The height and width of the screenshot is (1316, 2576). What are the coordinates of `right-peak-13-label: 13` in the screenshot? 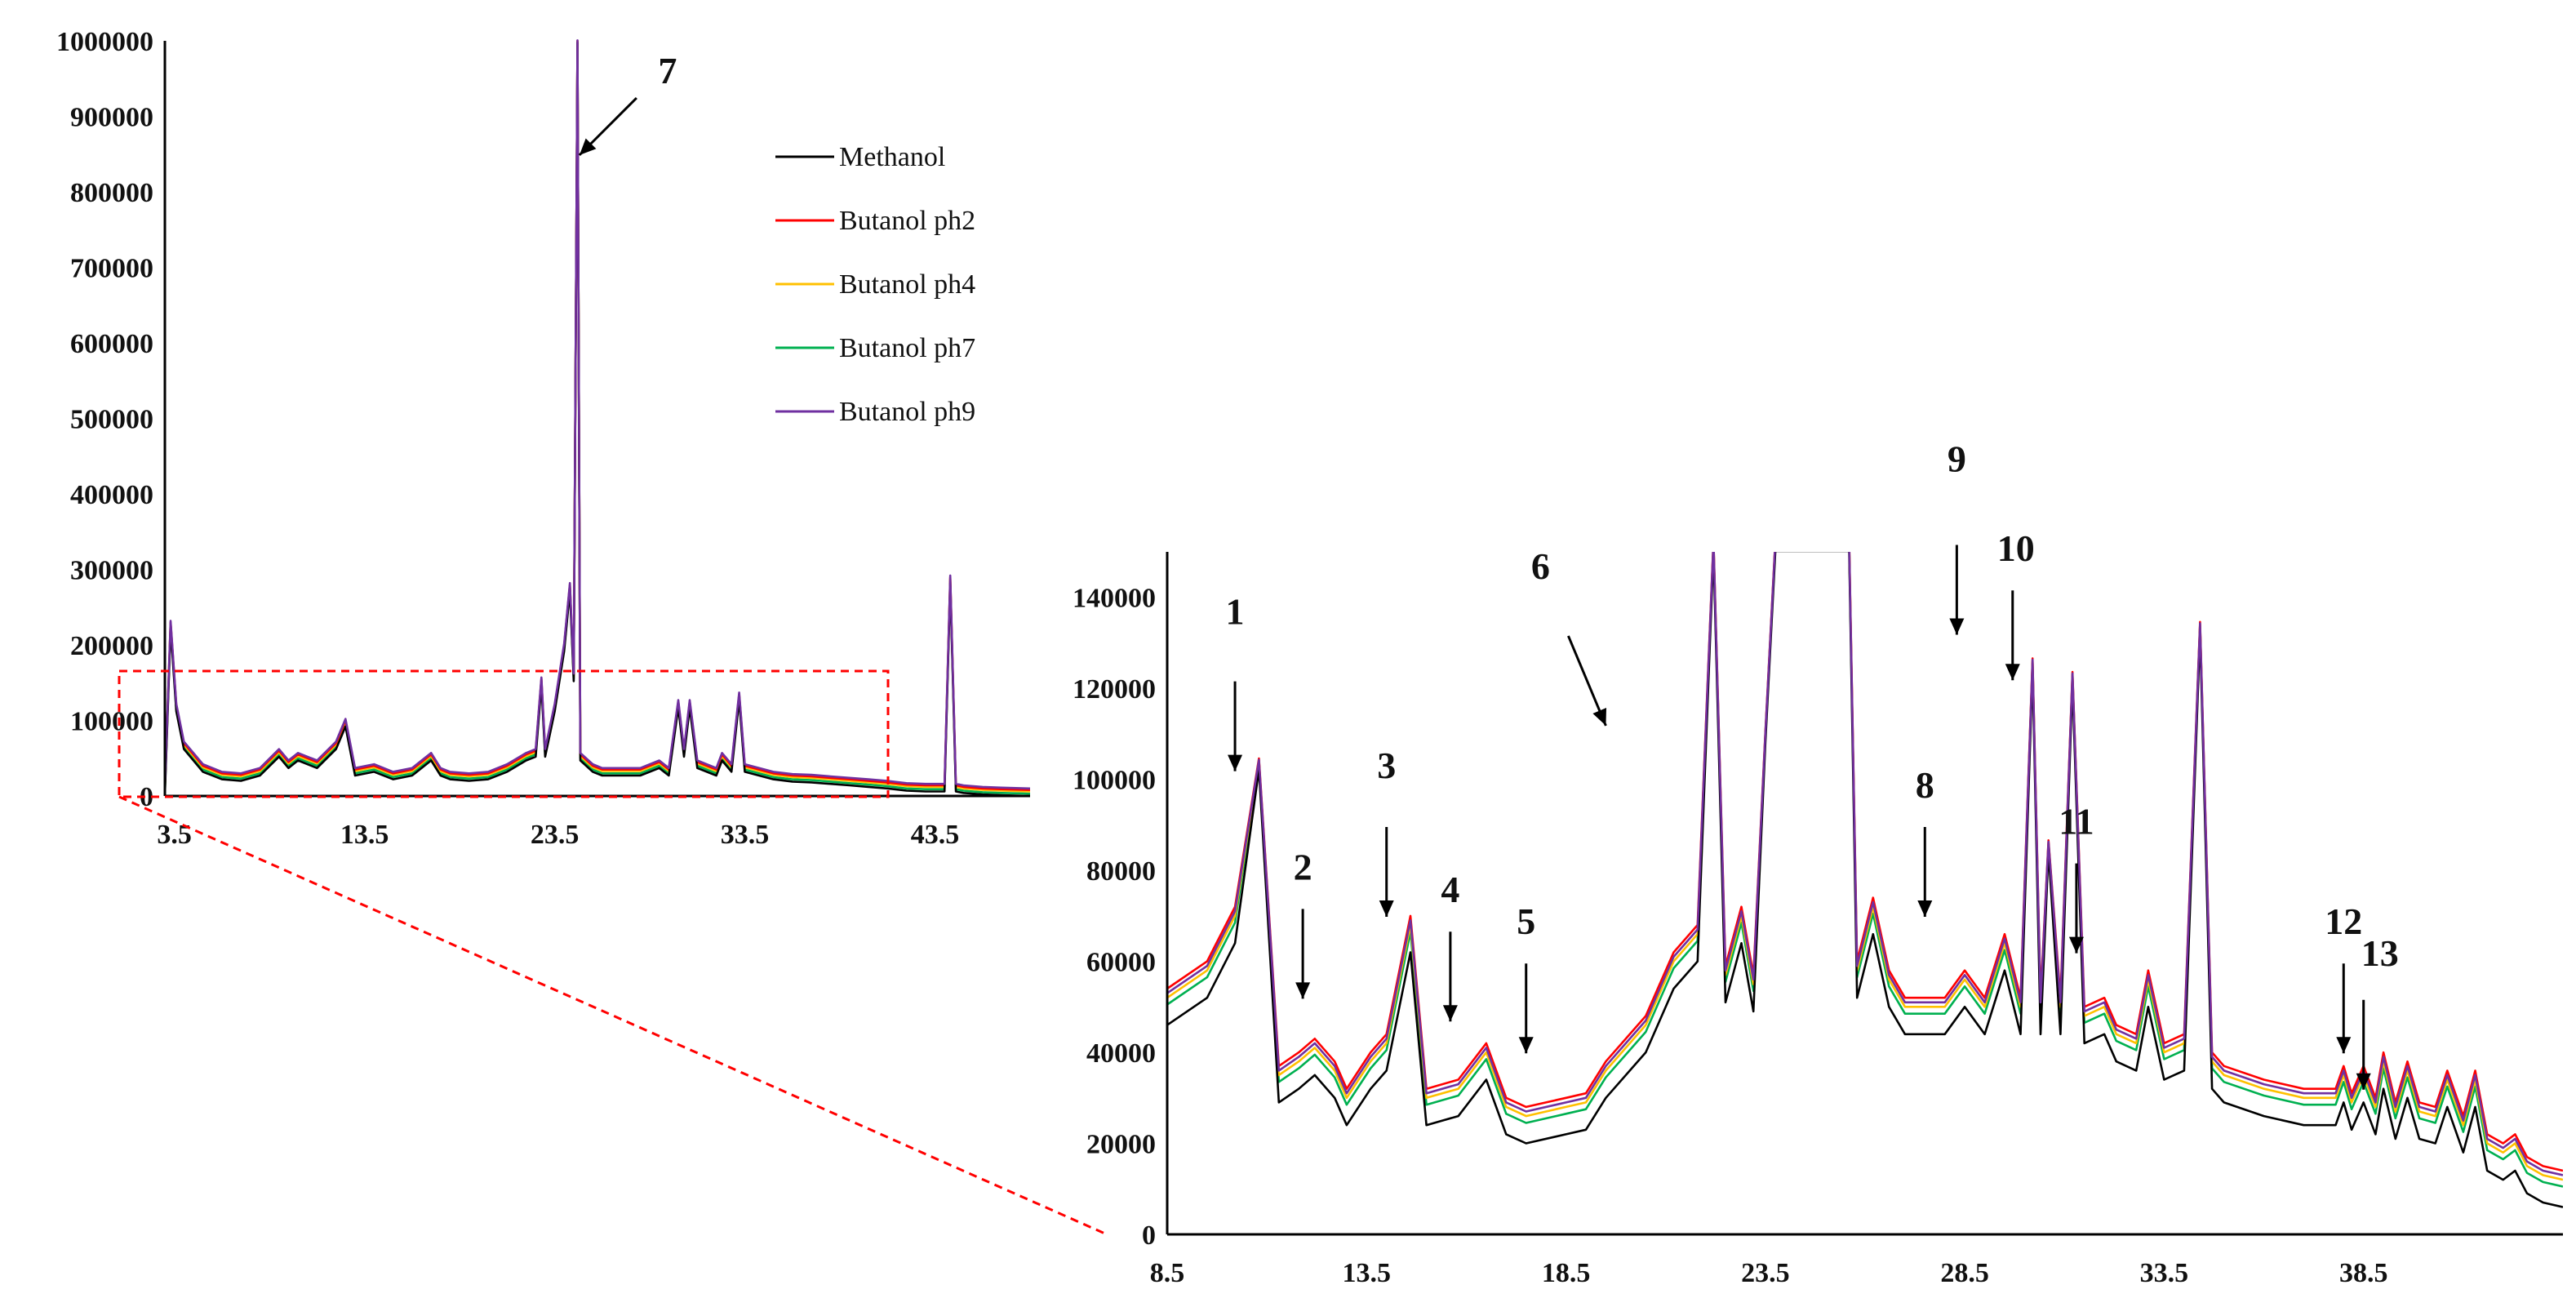 It's located at (2380, 953).